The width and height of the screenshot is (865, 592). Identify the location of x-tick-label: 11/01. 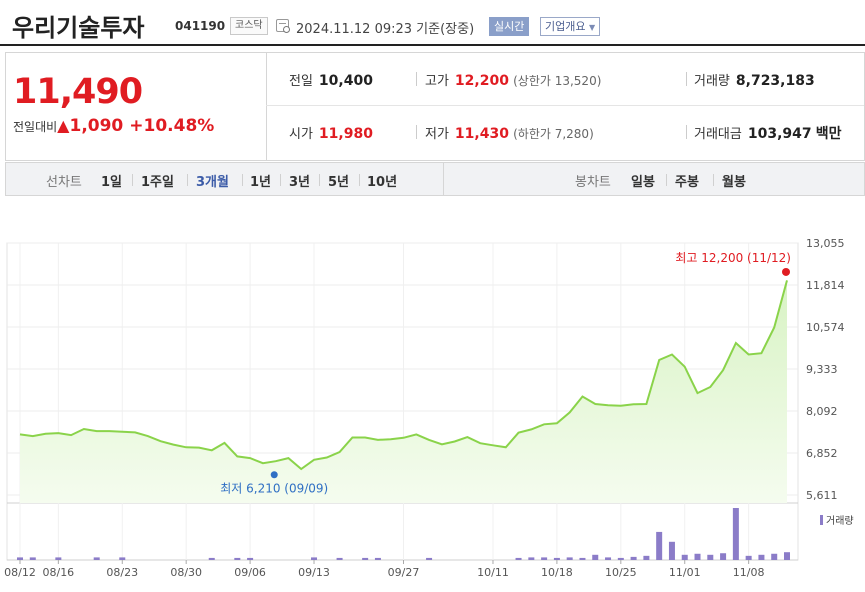
(685, 572).